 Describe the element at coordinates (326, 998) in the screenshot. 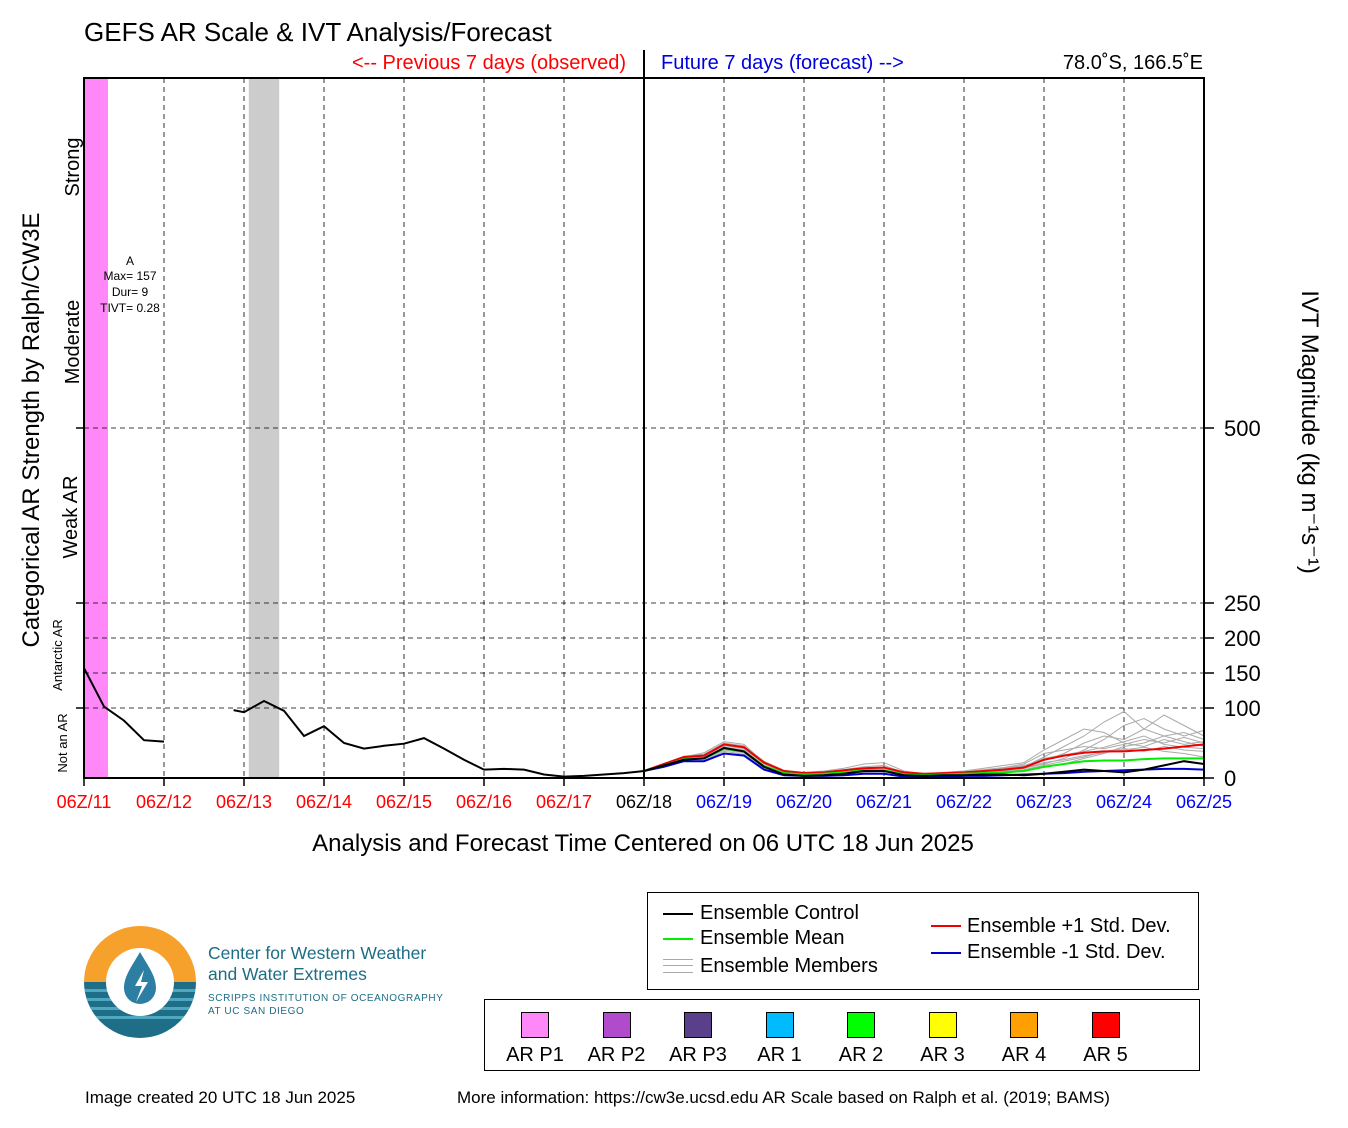

I see `logo-line3: SCRIPPS INSTITUTION OF OCEANOGRAPHY` at that location.